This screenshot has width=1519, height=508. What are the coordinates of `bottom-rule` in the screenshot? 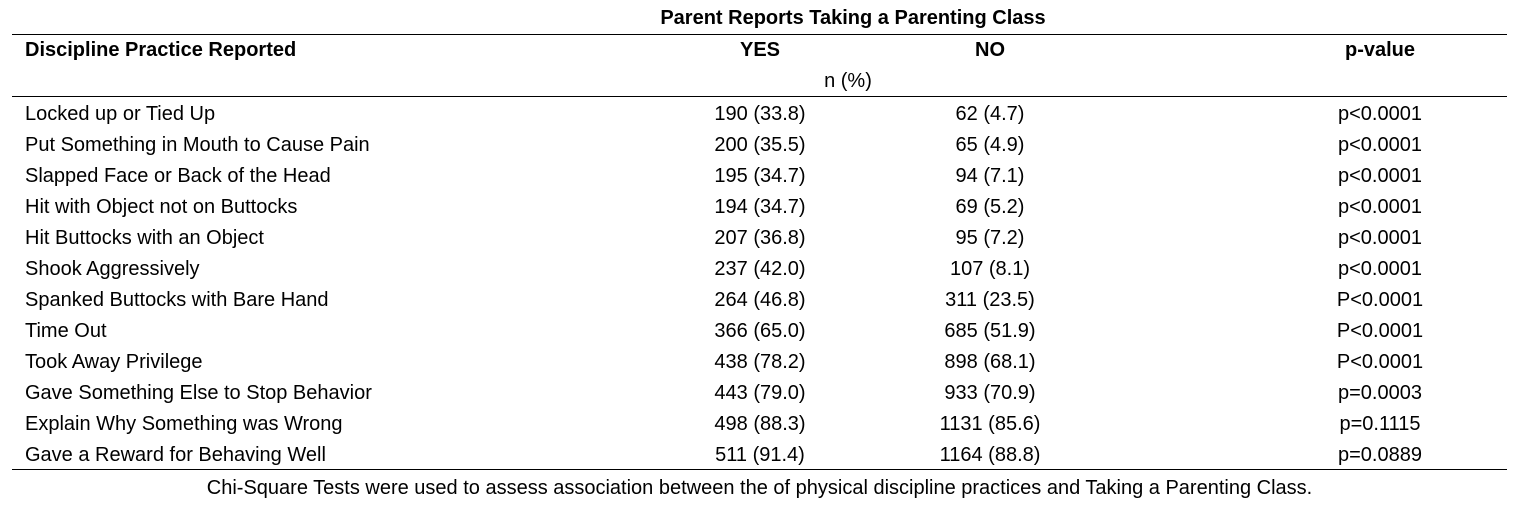 It's located at (759, 469).